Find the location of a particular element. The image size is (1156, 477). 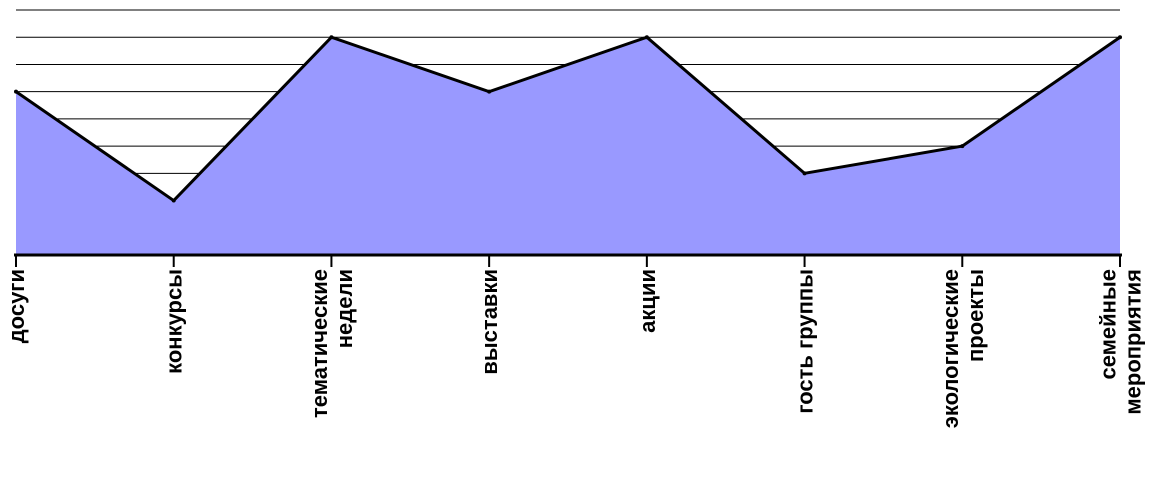

x-tick-label-line: гость группы is located at coordinates (805, 341).